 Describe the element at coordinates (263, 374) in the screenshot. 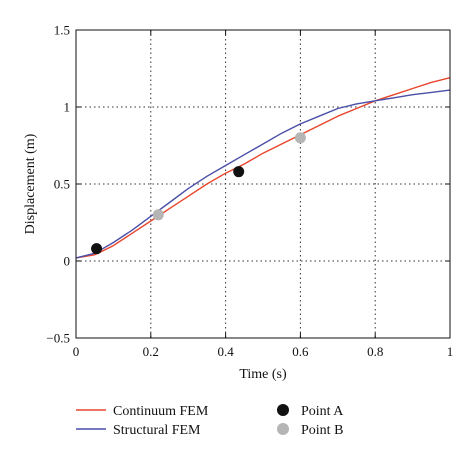

I see `x-axis-label: Time (s)` at that location.